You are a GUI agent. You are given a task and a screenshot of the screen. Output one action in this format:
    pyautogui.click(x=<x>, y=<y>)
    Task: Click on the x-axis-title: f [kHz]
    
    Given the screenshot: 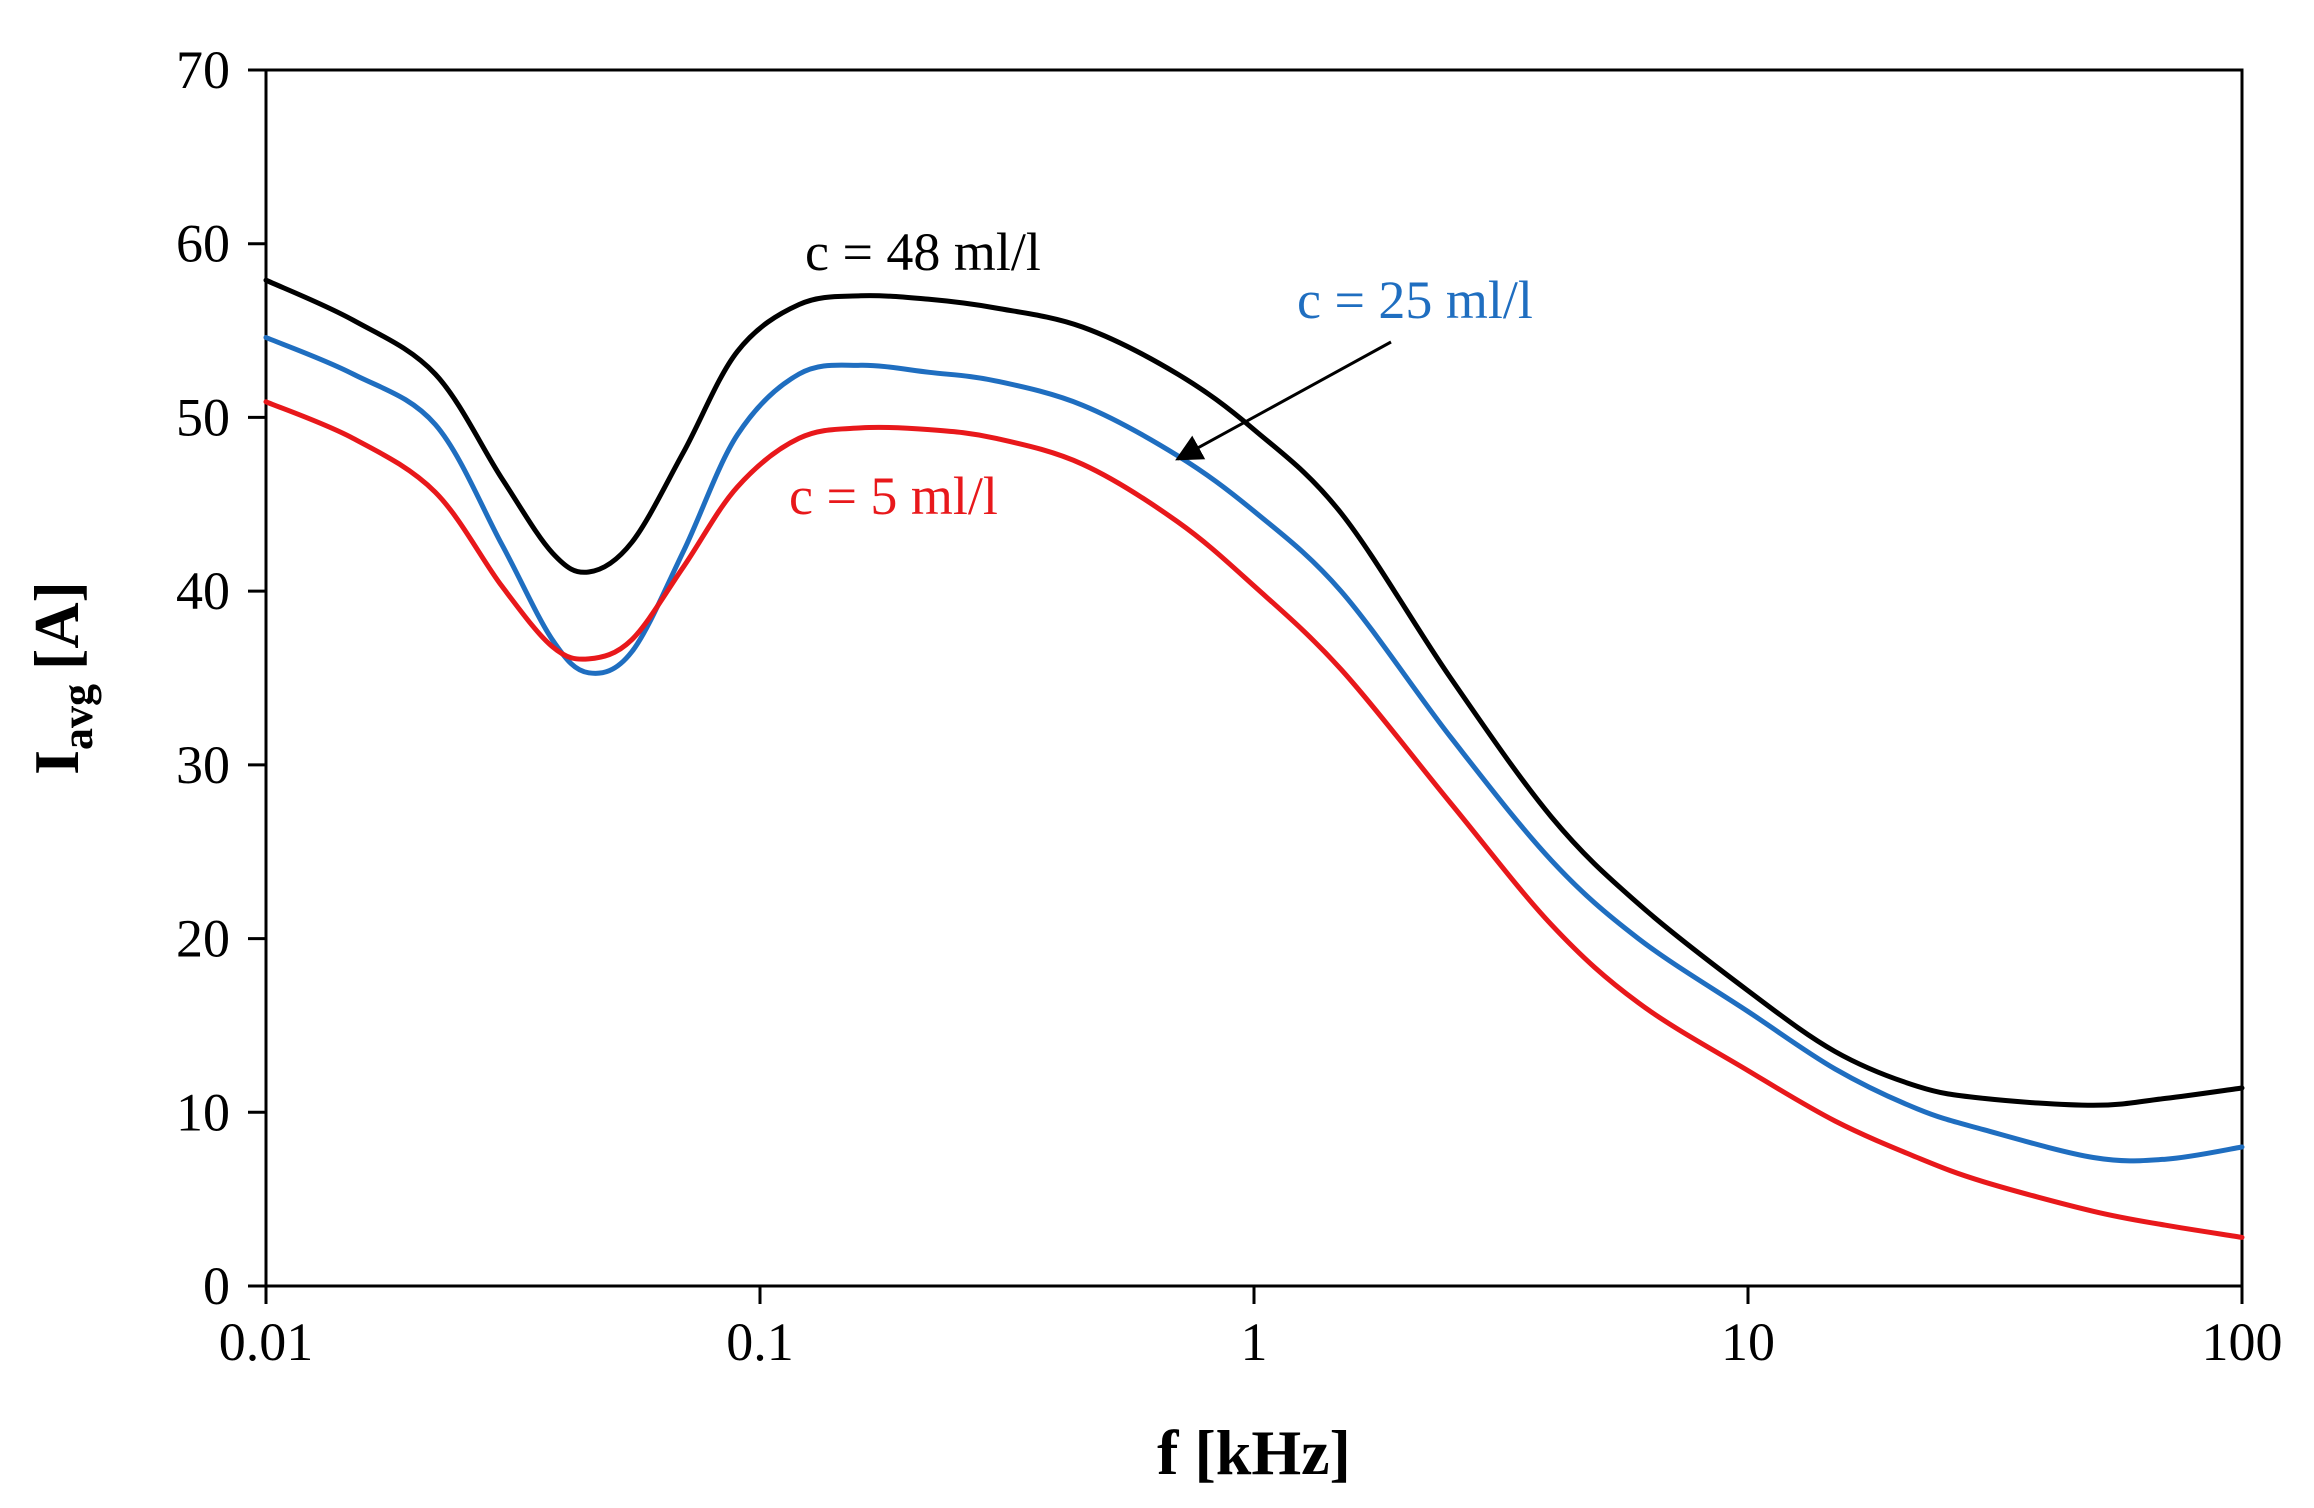 What is the action you would take?
    pyautogui.click(x=1254, y=1452)
    